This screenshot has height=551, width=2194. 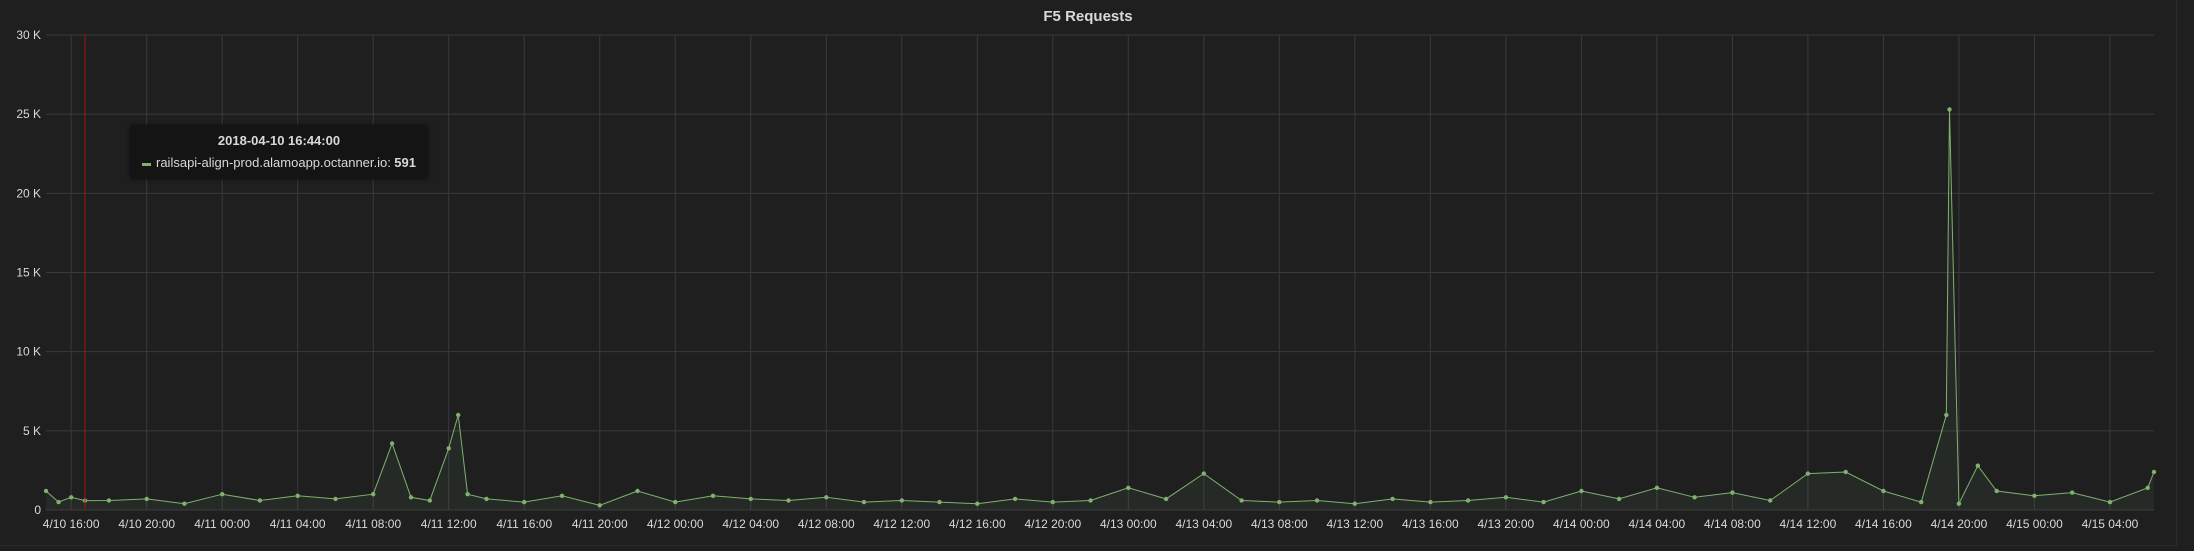 What do you see at coordinates (1354, 524) in the screenshot?
I see `x-tick-label: 4/13 12:00` at bounding box center [1354, 524].